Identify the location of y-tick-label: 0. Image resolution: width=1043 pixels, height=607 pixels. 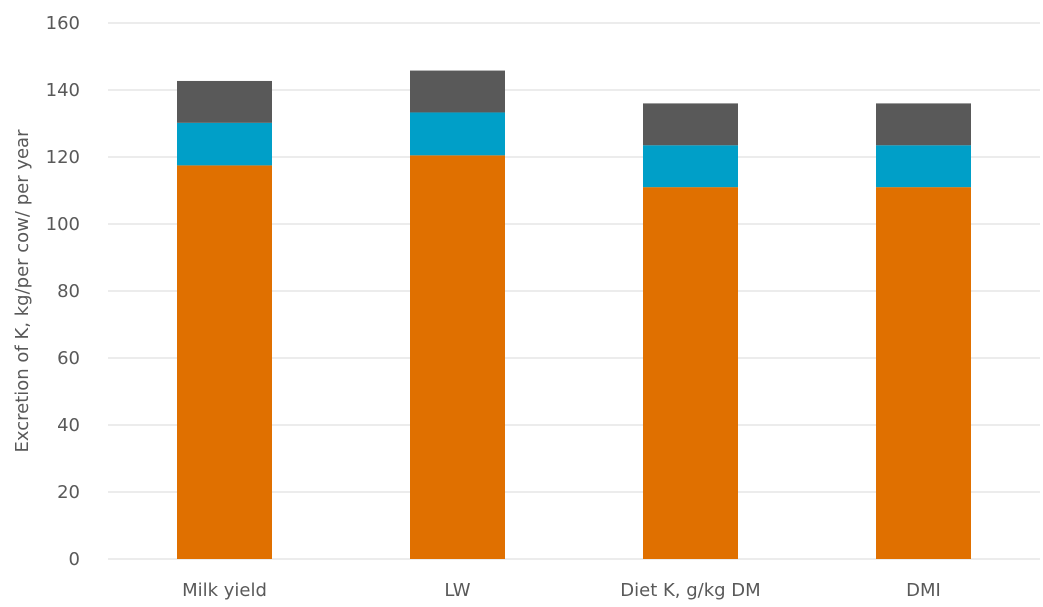
(74, 559).